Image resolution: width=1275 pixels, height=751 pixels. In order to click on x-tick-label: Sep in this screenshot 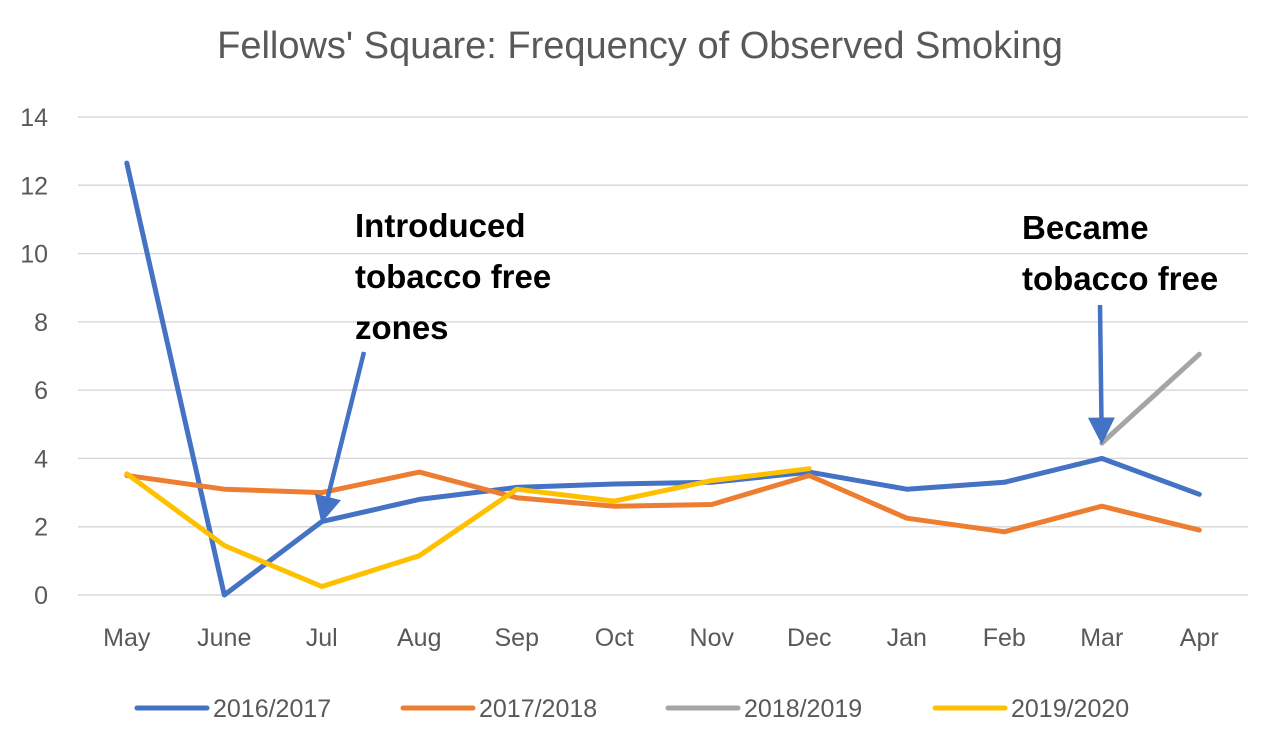, I will do `click(517, 638)`.